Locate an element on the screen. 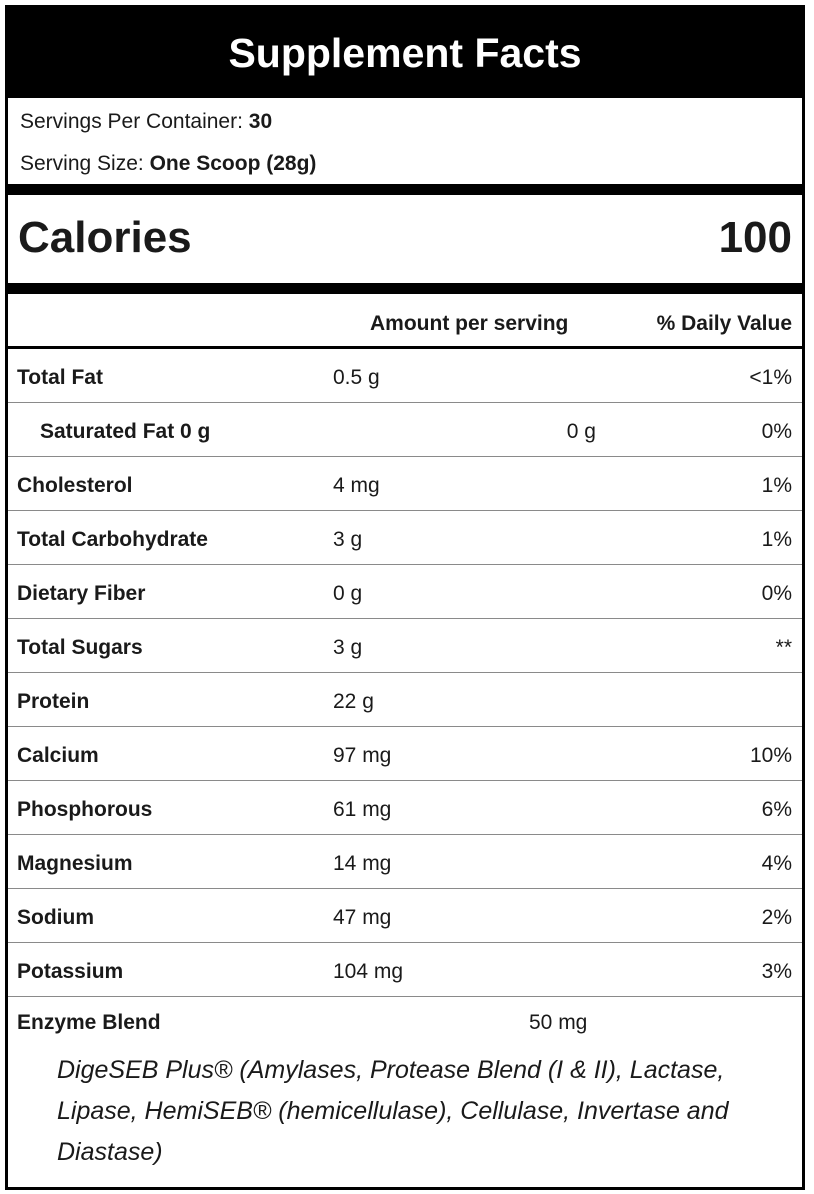  servings-per-container: Servings Per Container: 30 is located at coordinates (146, 122).